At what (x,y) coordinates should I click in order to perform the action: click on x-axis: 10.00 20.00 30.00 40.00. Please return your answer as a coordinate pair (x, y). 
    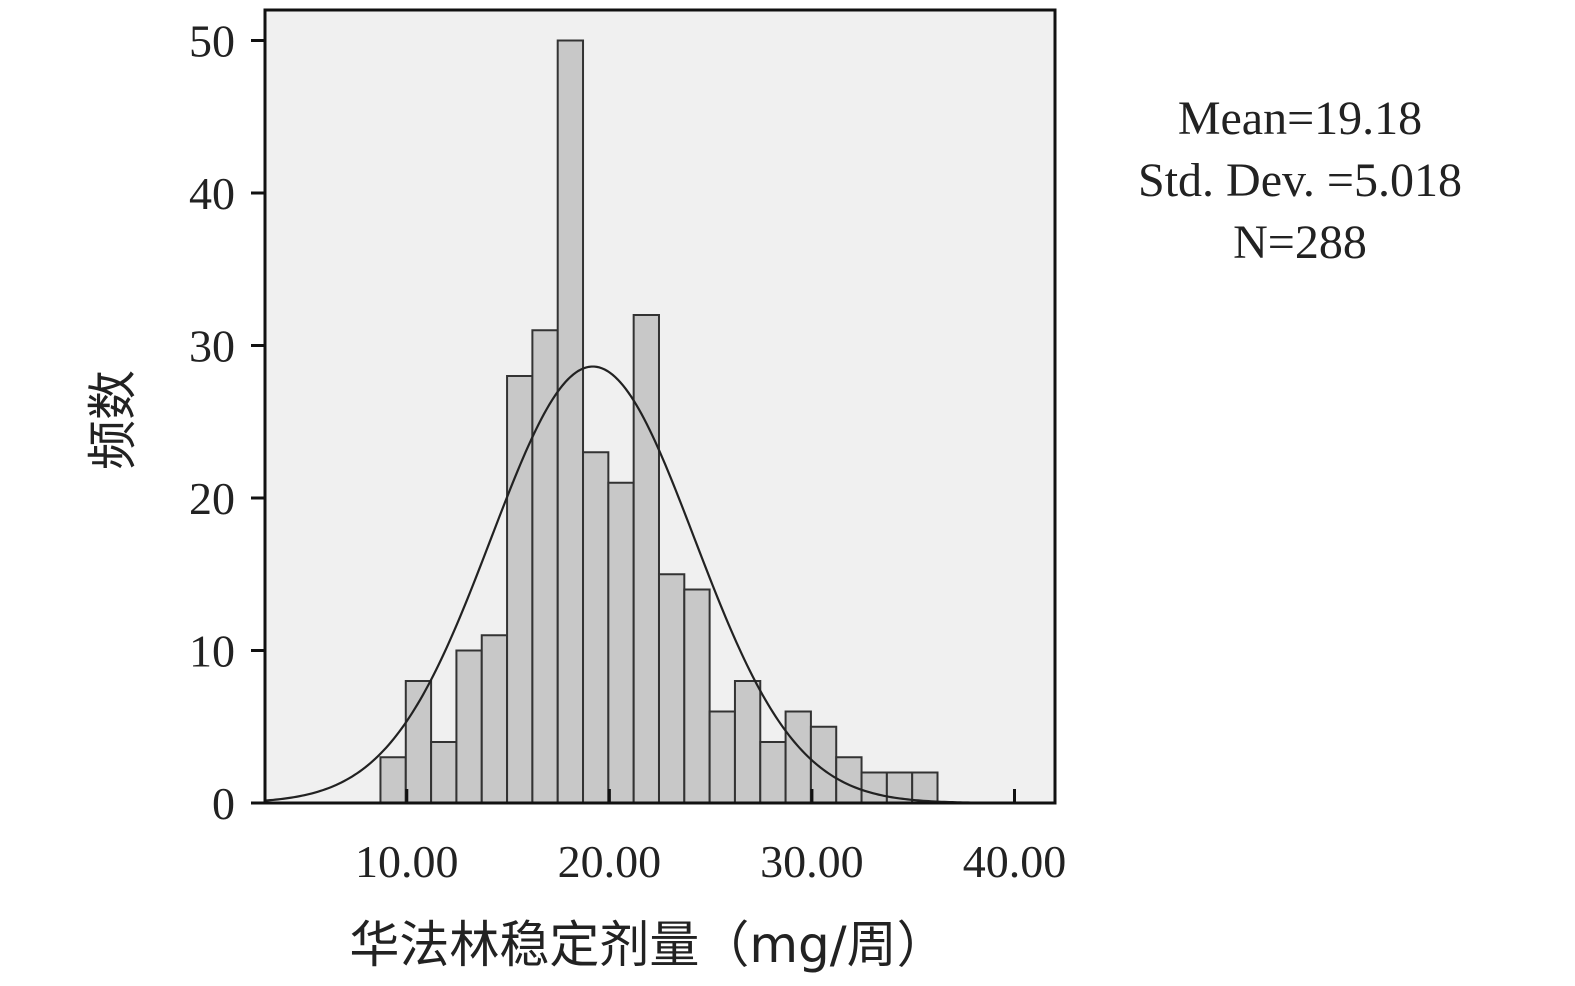
    Looking at the image, I should click on (710, 838).